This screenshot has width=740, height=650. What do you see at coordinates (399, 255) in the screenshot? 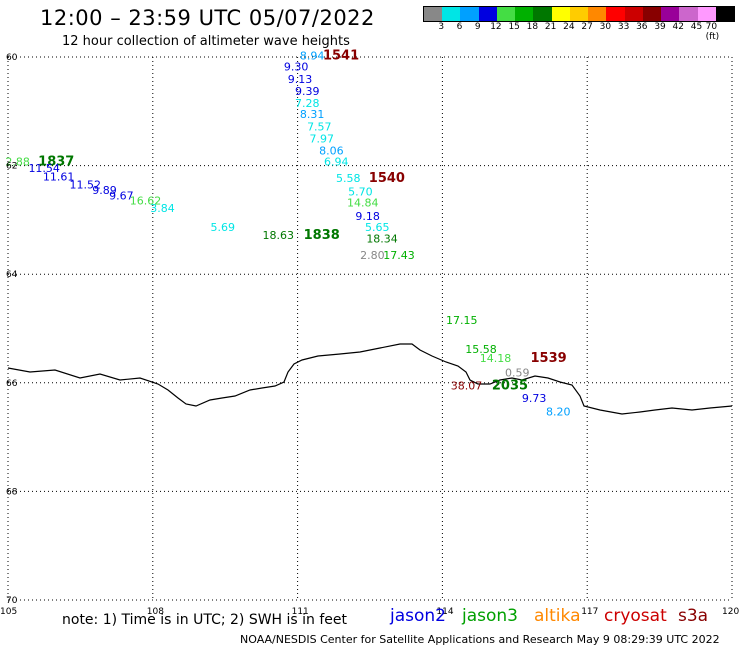
I see `wave-height-value: 17.43` at bounding box center [399, 255].